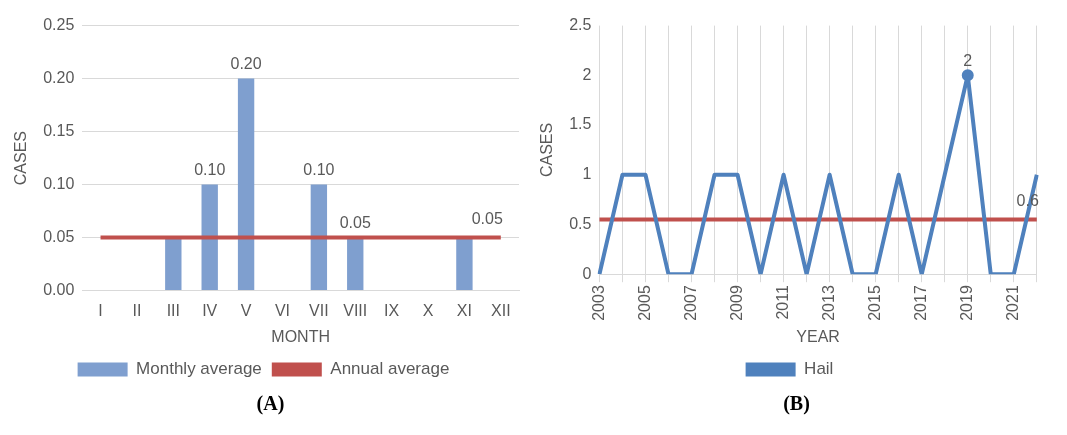  I want to click on x-tick-label: VI, so click(282, 310).